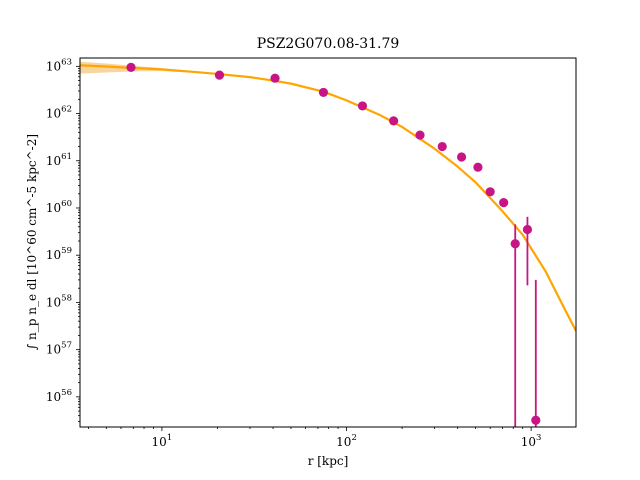  What do you see at coordinates (59, 349) in the screenshot?
I see `y-tick-label-1: 1057` at bounding box center [59, 349].